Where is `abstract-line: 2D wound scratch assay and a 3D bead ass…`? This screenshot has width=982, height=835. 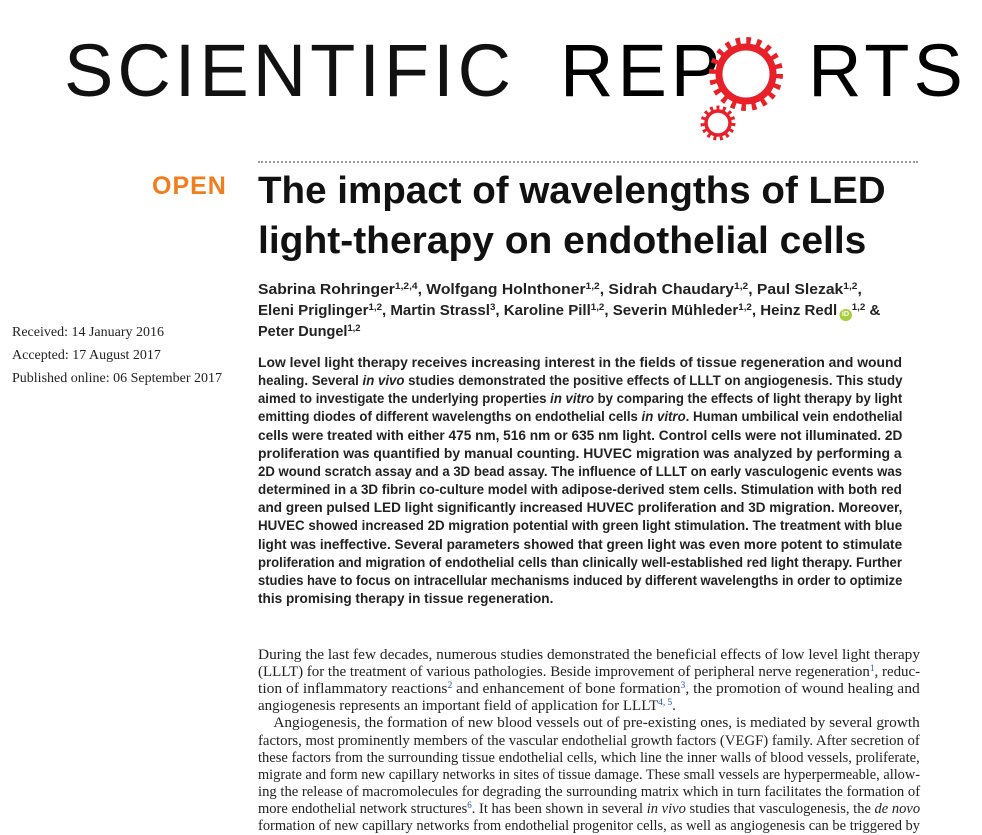 abstract-line: 2D wound scratch assay and a 3D bead ass… is located at coordinates (580, 471).